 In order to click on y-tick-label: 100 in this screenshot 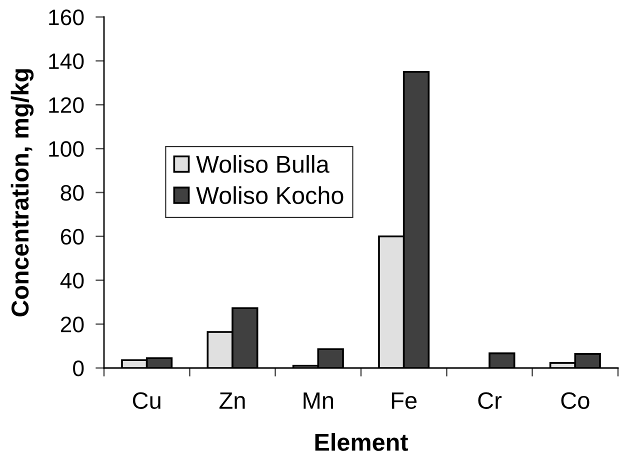, I will do `click(66, 149)`.